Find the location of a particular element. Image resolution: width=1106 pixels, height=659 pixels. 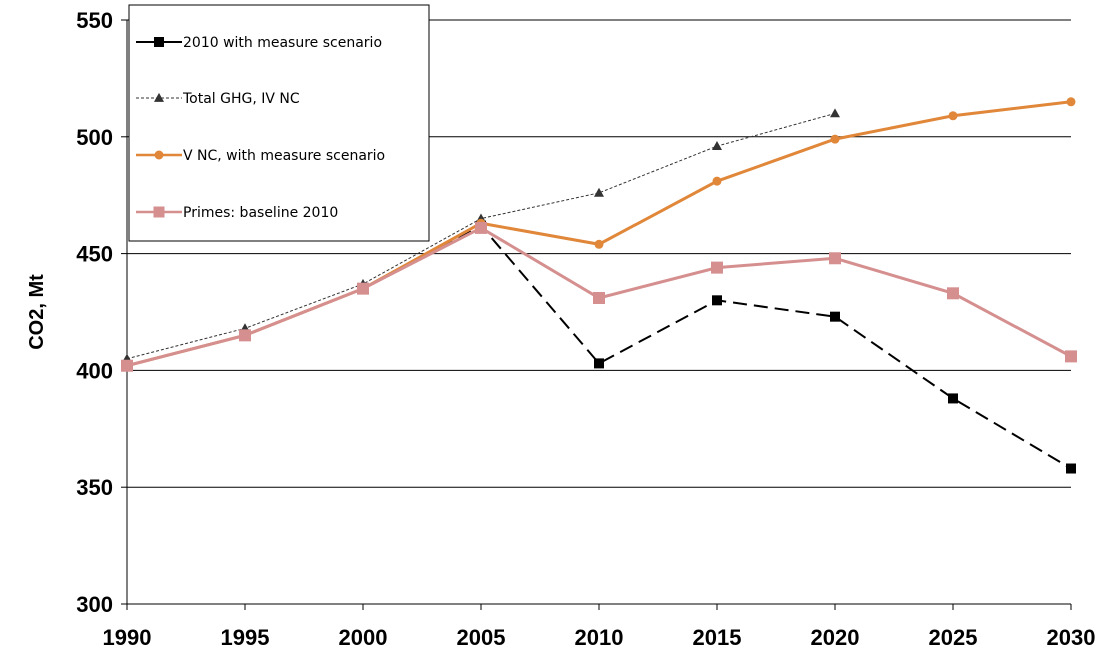

legend-label: Primes: baseline 2010 is located at coordinates (260, 213).